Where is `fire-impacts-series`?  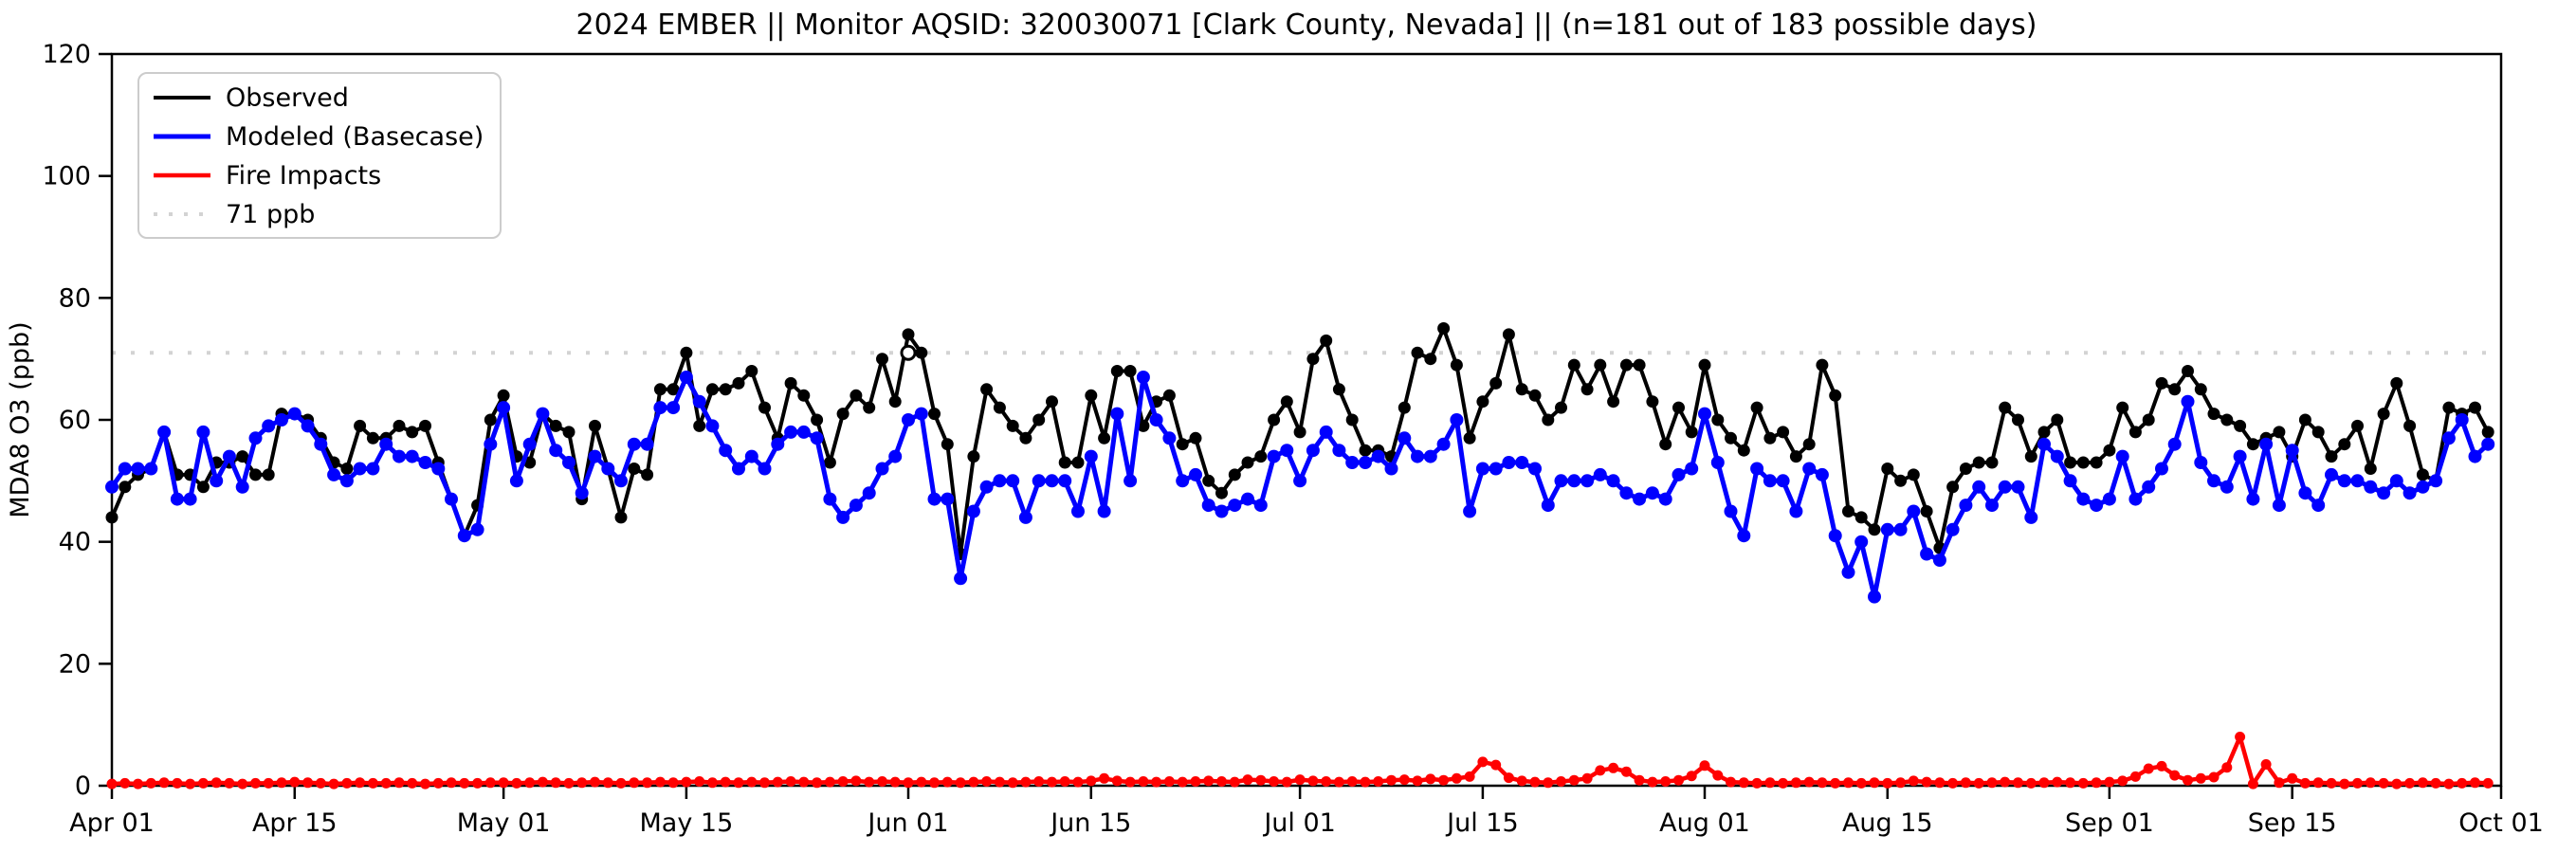 fire-impacts-series is located at coordinates (1300, 760).